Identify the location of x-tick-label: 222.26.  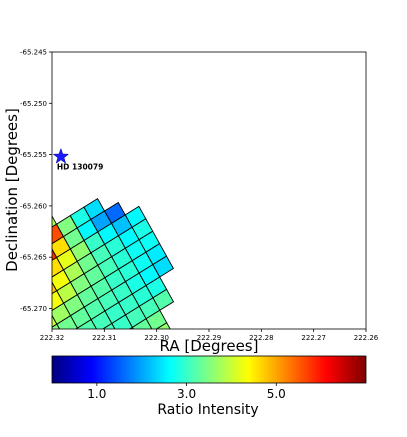
(366, 338).